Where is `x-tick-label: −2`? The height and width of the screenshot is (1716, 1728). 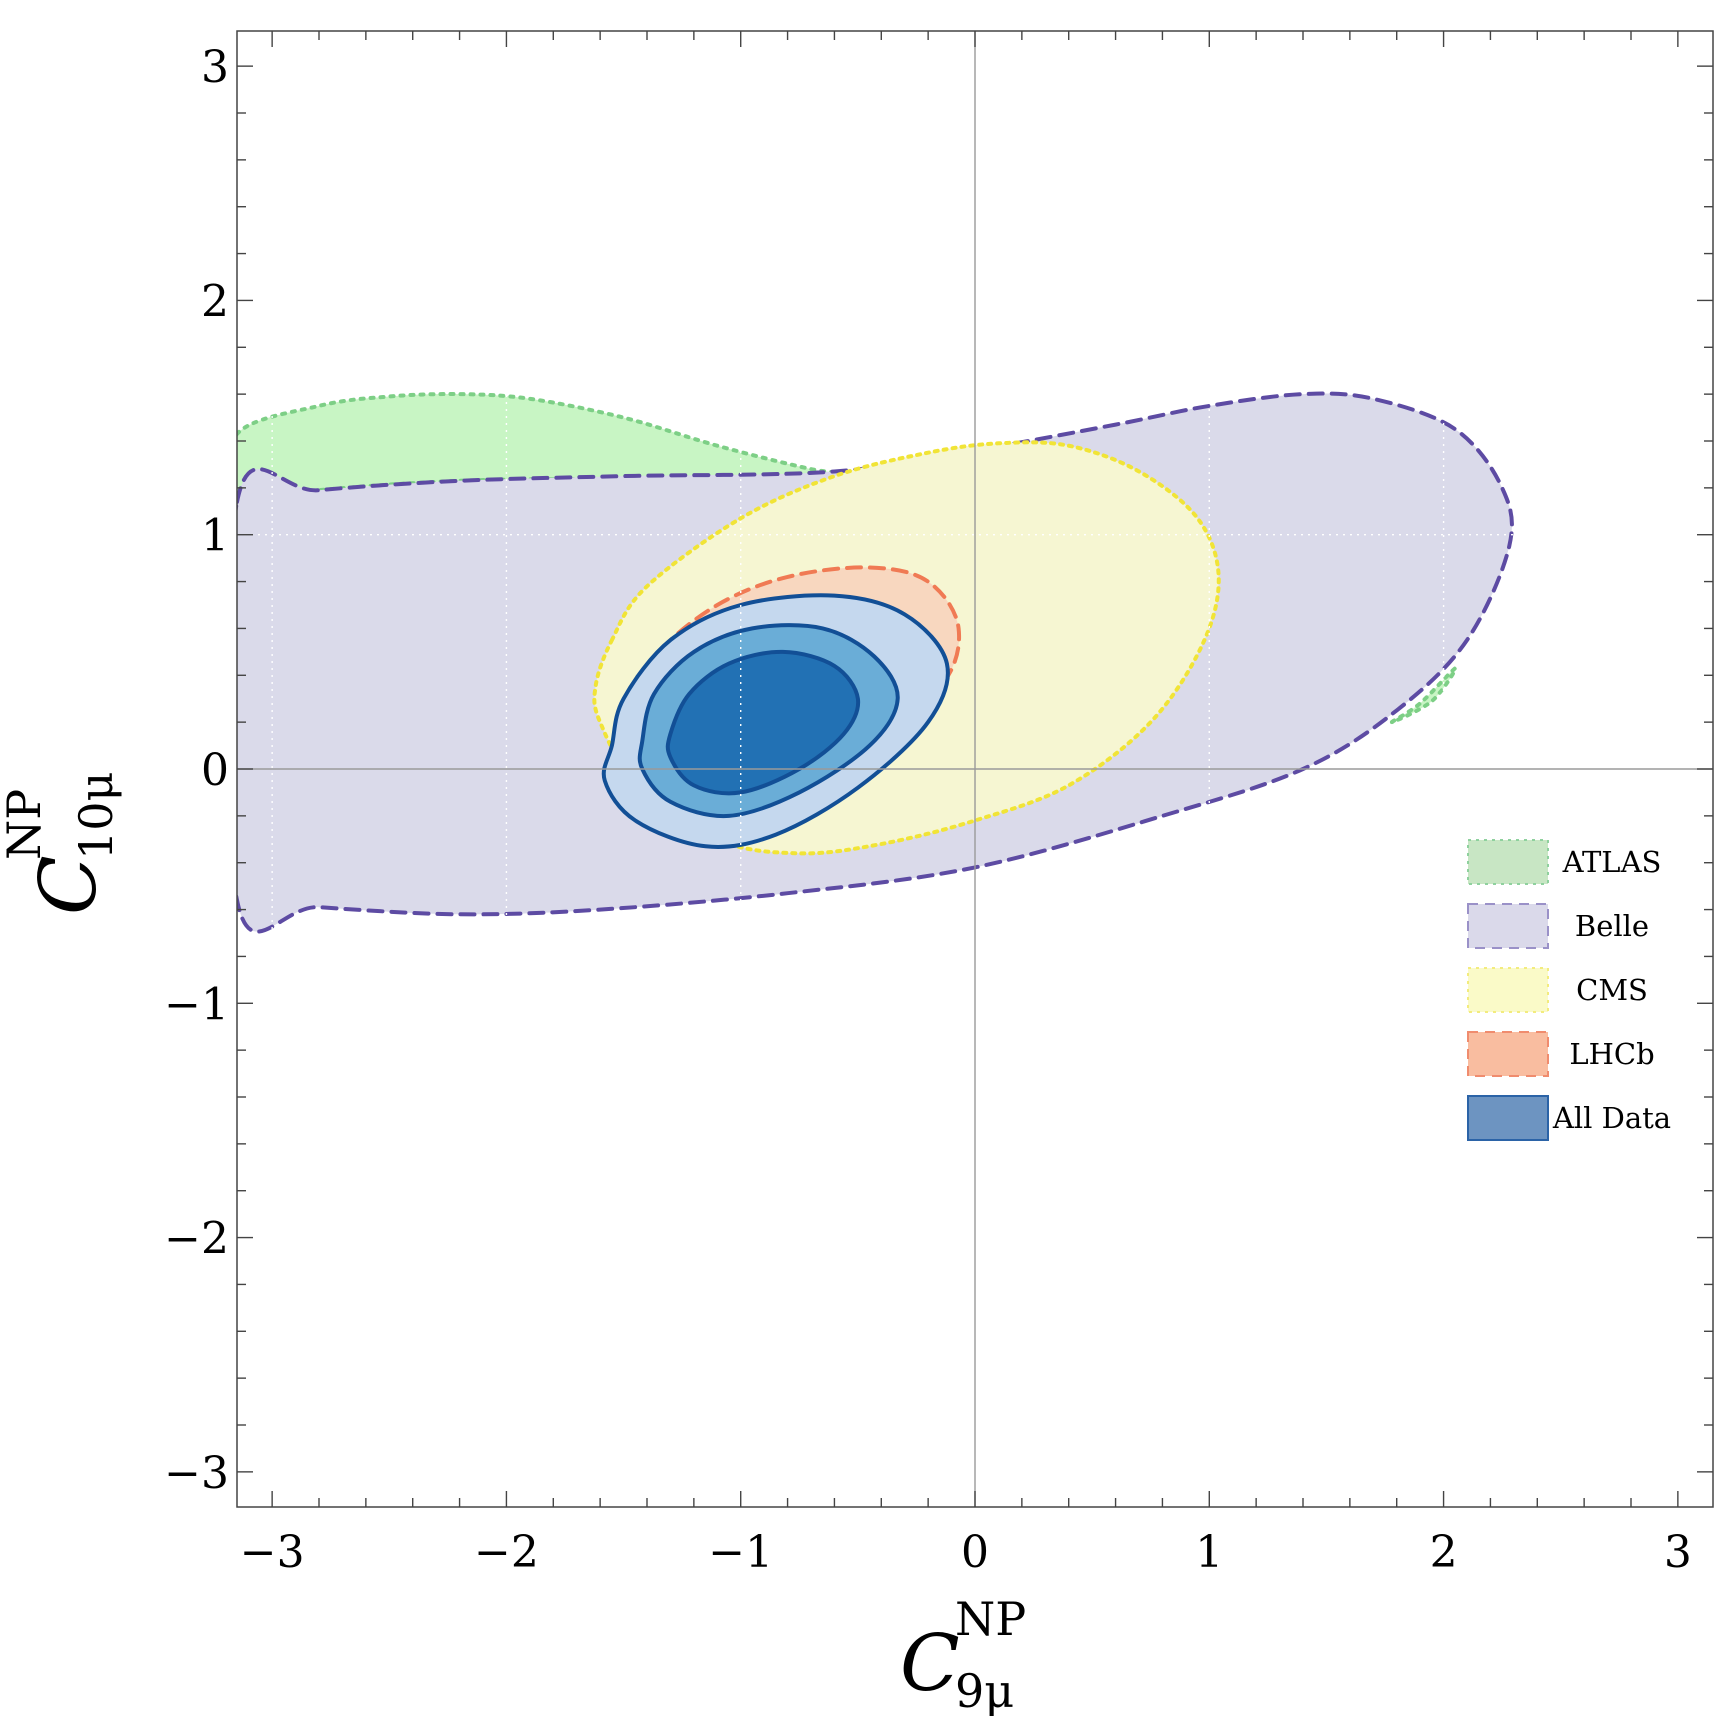
x-tick-label: −2 is located at coordinates (506, 1552).